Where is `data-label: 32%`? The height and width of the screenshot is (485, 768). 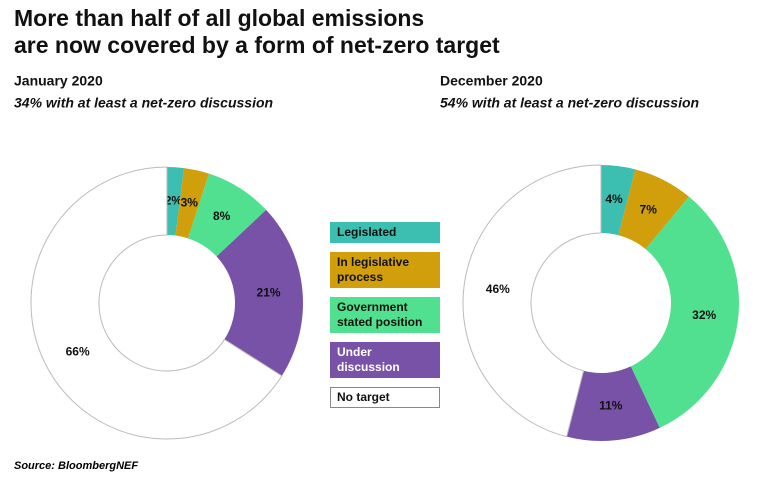
data-label: 32% is located at coordinates (704, 315).